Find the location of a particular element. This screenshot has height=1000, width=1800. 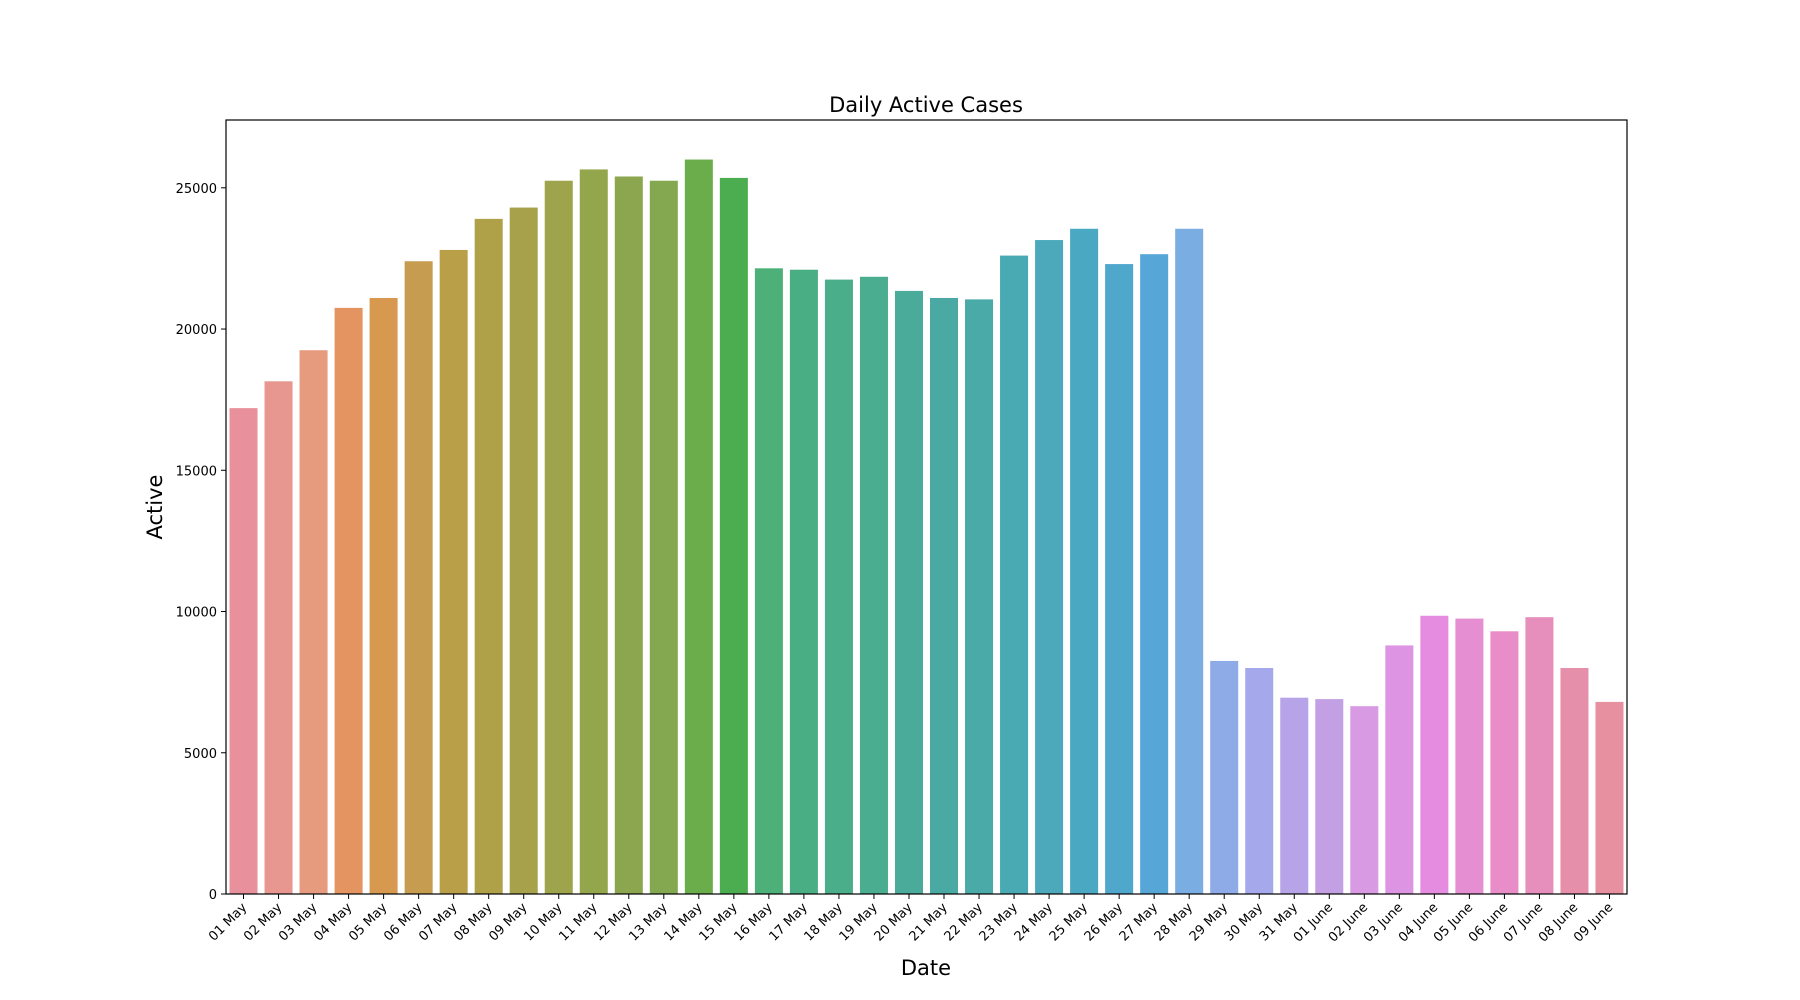

y-tick-label: 15000 is located at coordinates (196, 471).